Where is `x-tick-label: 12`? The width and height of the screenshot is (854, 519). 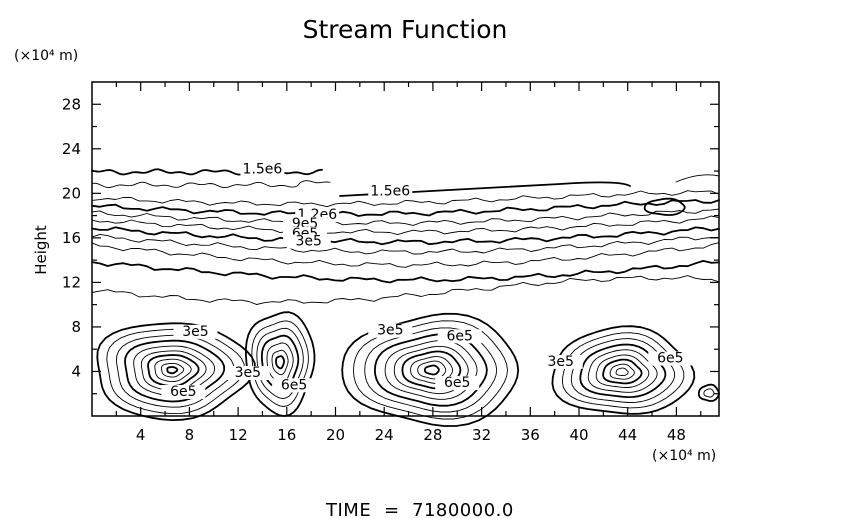 x-tick-label: 12 is located at coordinates (238, 435).